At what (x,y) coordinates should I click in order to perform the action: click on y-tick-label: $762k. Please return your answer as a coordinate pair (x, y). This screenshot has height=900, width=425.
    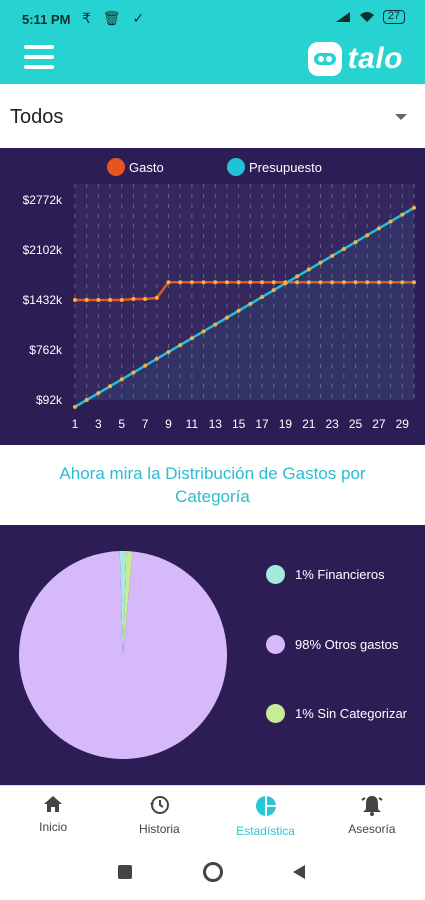
    Looking at the image, I should click on (46, 350).